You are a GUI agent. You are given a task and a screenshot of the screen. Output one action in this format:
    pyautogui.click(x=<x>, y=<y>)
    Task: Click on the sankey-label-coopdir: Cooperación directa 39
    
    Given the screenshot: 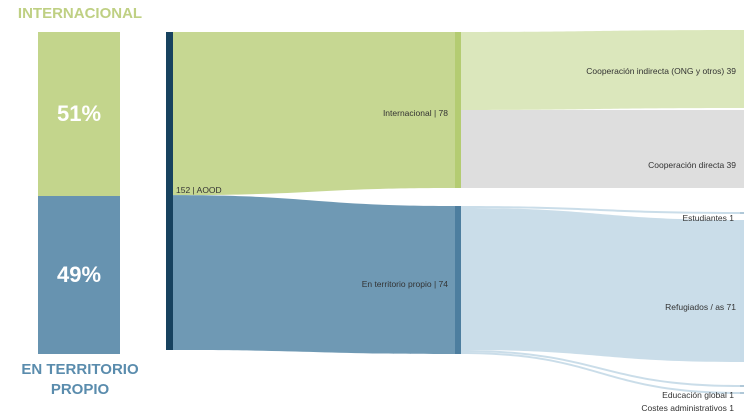 What is the action you would take?
    pyautogui.click(x=692, y=165)
    